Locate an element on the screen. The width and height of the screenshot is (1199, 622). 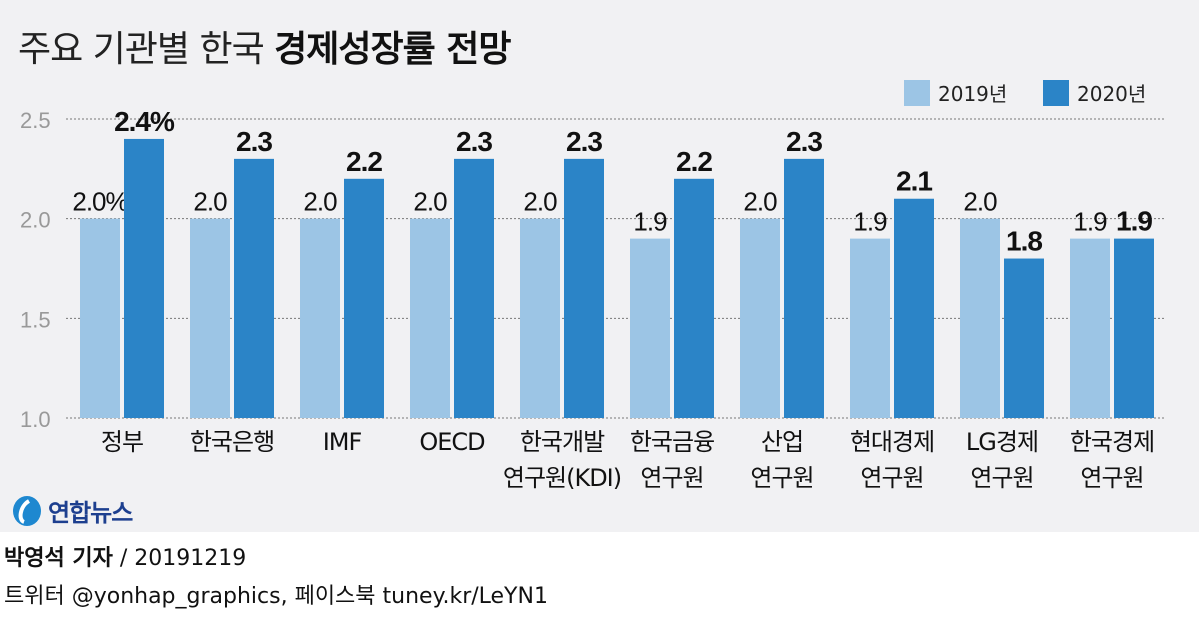
legend-label-2019: 2019년 is located at coordinates (973, 94).